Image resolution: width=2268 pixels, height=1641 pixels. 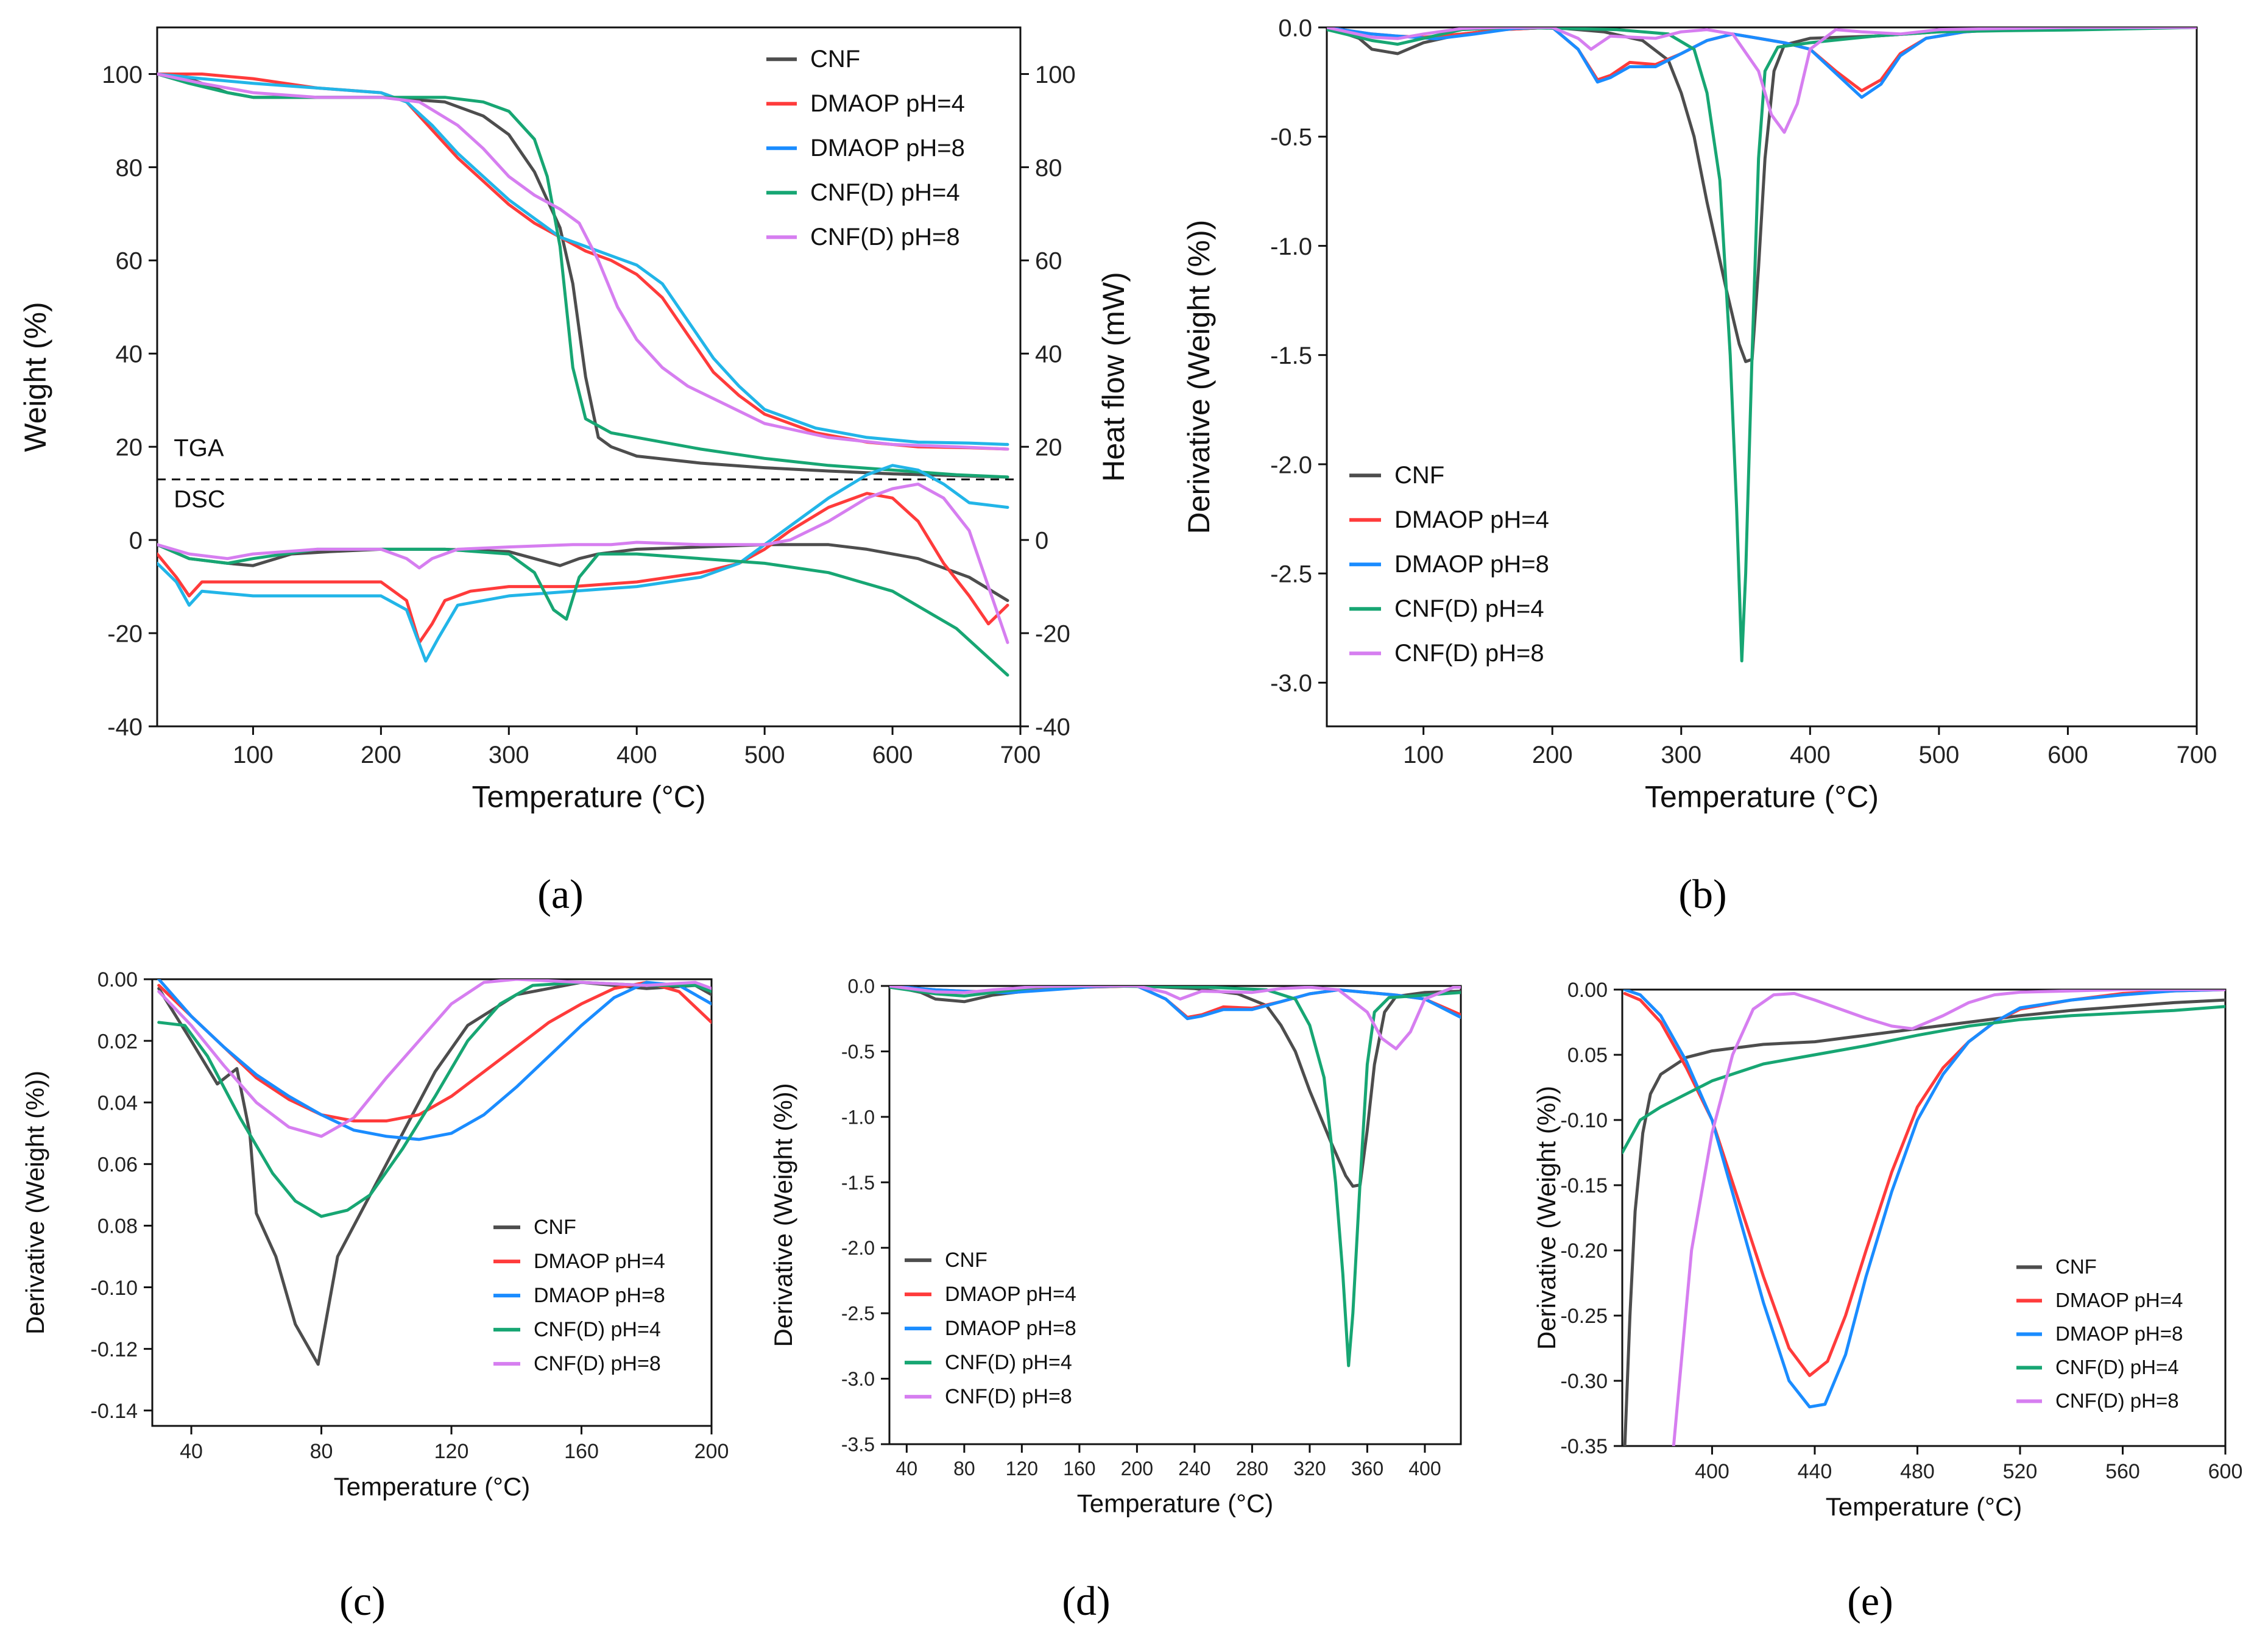 I want to click on y2-tick-label: 20, so click(x=1048, y=447).